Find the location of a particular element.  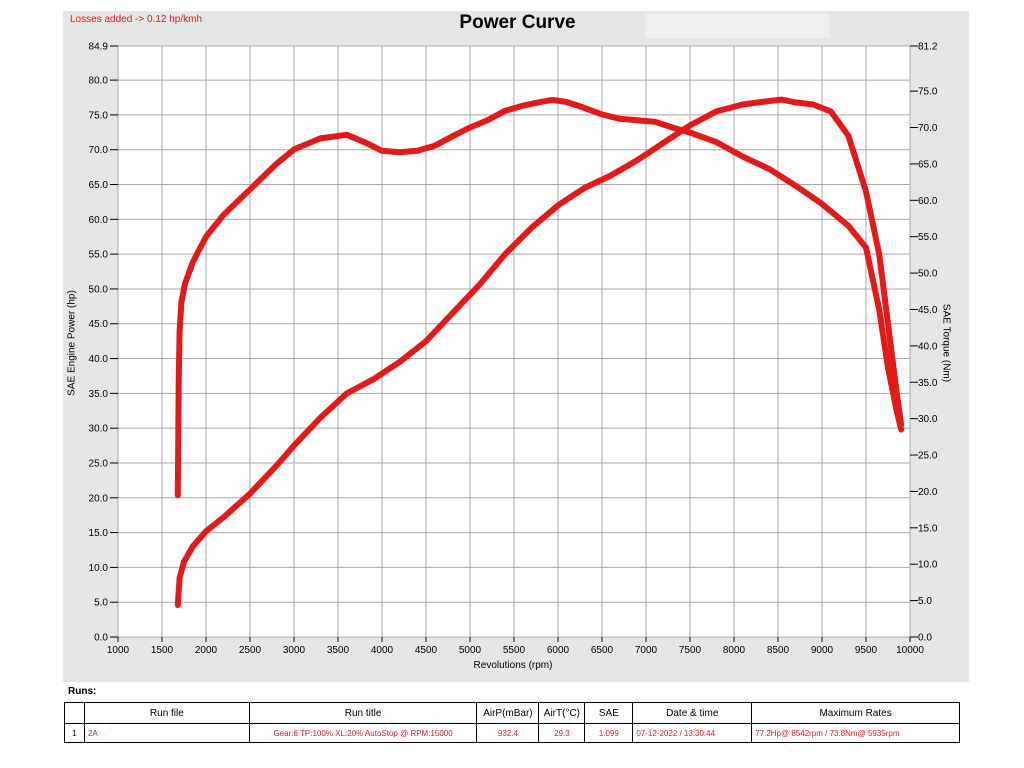

col-header-datetime: Date & time is located at coordinates (692, 713).